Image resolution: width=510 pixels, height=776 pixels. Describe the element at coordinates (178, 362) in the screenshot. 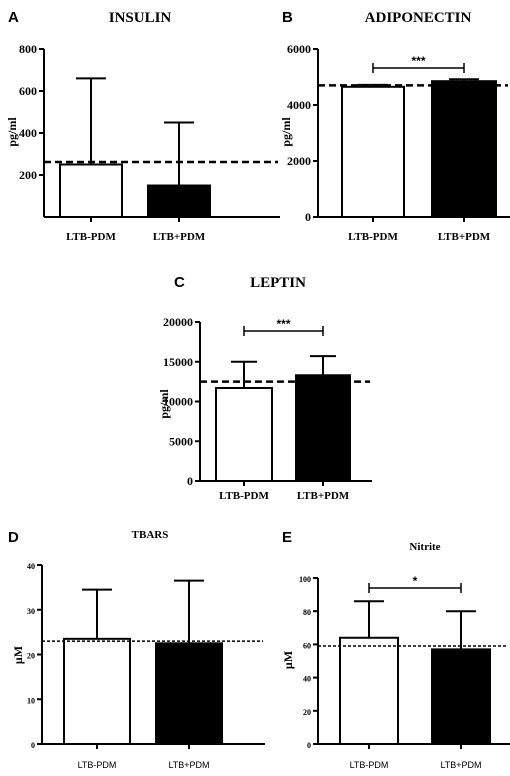

I see `y-tick-label: 15000` at that location.